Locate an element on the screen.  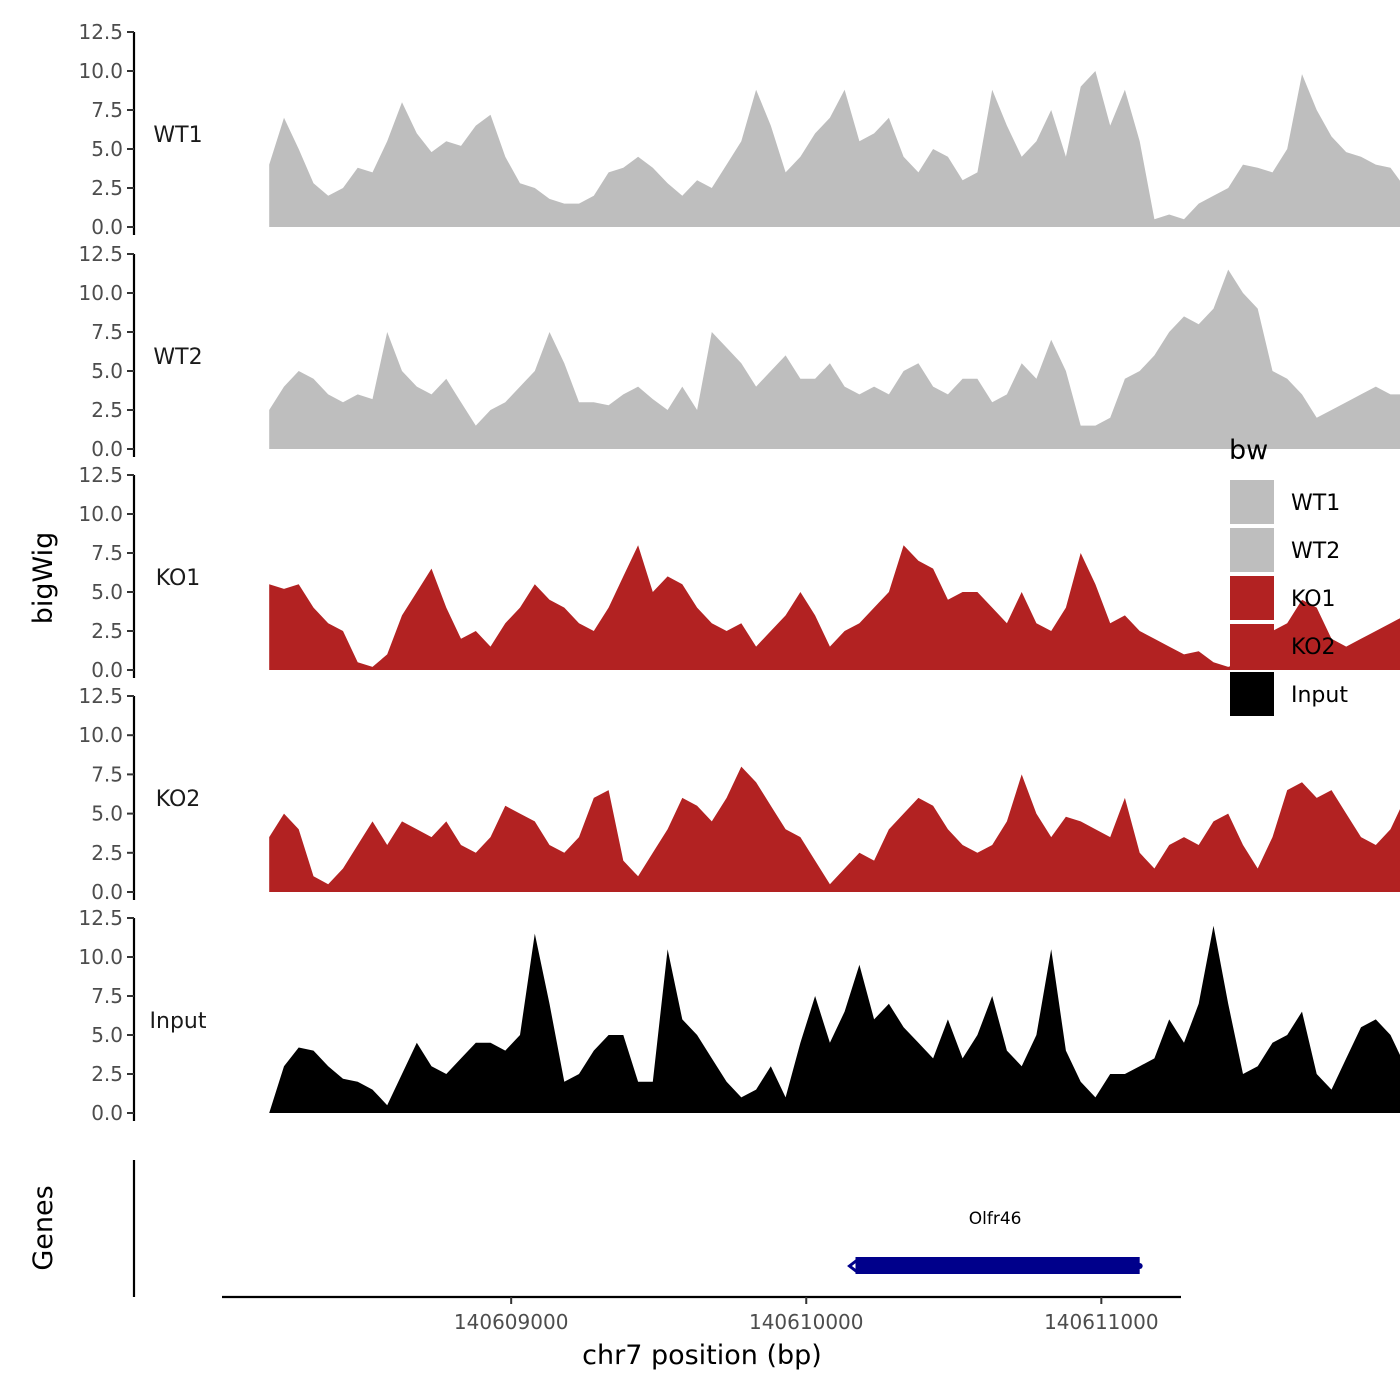
legend-item-wt2: WT2 is located at coordinates (1285, 550).